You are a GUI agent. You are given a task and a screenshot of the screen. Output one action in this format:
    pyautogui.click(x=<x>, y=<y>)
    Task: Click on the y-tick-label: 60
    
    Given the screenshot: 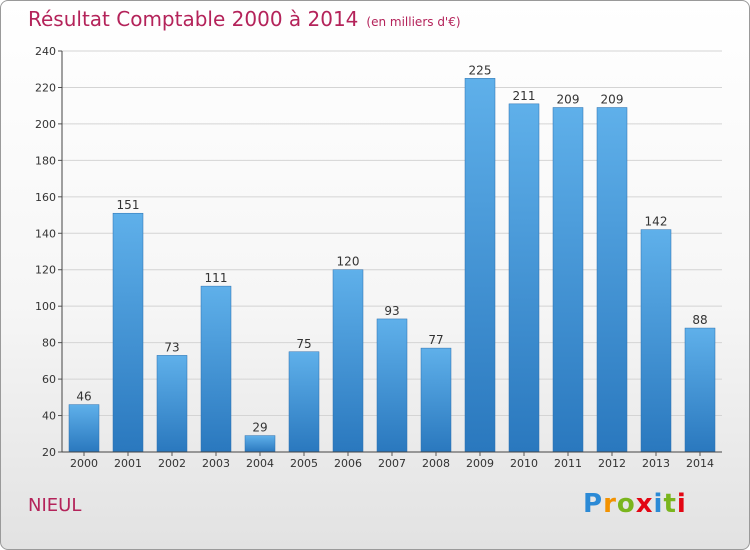 What is the action you would take?
    pyautogui.click(x=49, y=379)
    